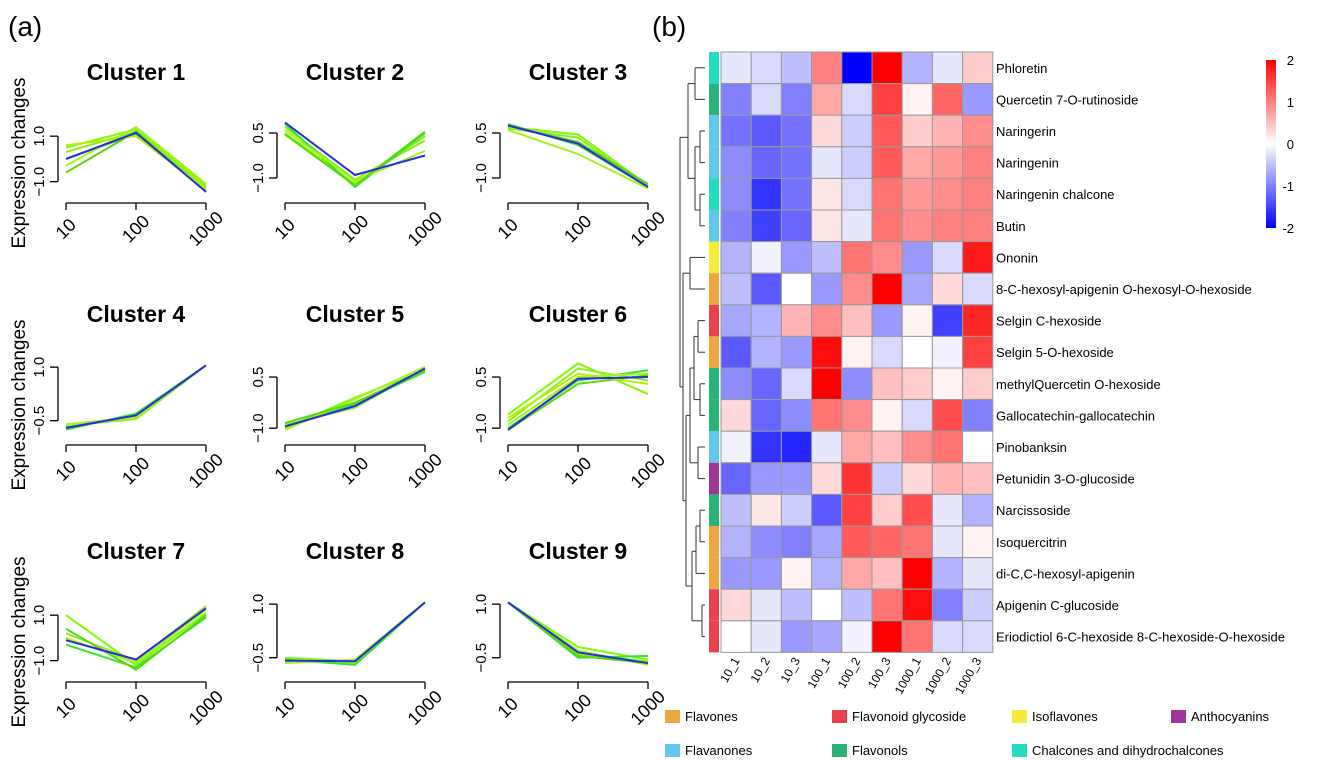  Describe the element at coordinates (1031, 542) in the screenshot. I see `row-label: Isoquercitrin` at that location.